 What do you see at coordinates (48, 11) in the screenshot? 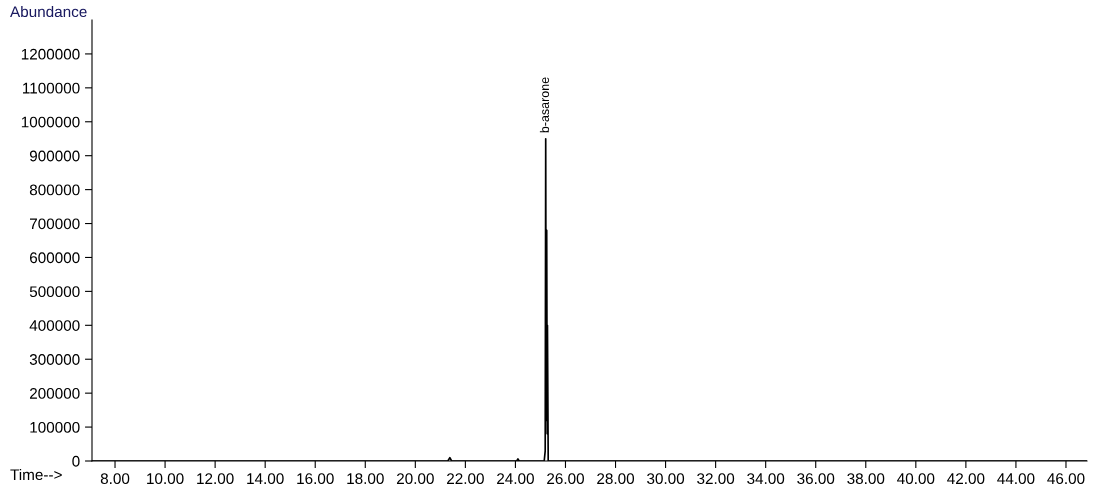
I see `y-axis-title: Abundance` at bounding box center [48, 11].